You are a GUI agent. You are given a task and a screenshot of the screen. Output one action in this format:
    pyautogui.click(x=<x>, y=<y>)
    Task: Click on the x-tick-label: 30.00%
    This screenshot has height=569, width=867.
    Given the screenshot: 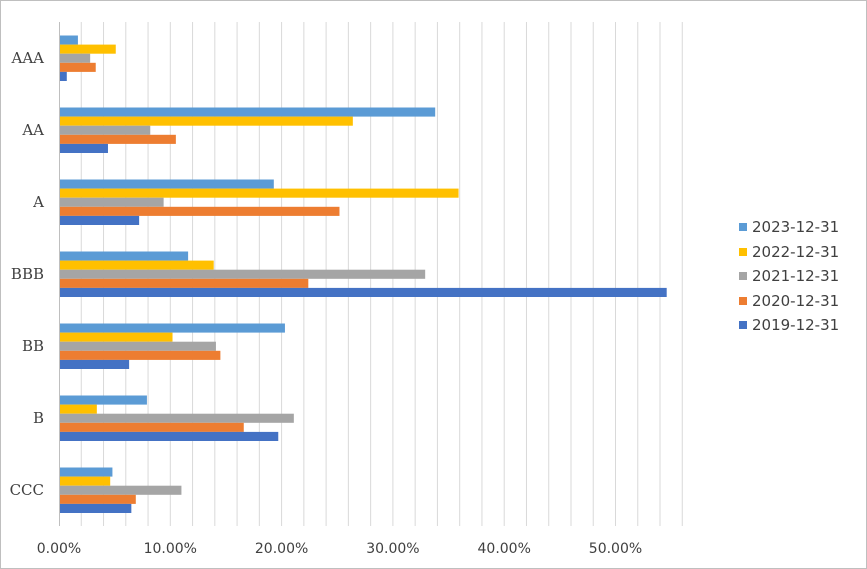 What is the action you would take?
    pyautogui.click(x=392, y=549)
    